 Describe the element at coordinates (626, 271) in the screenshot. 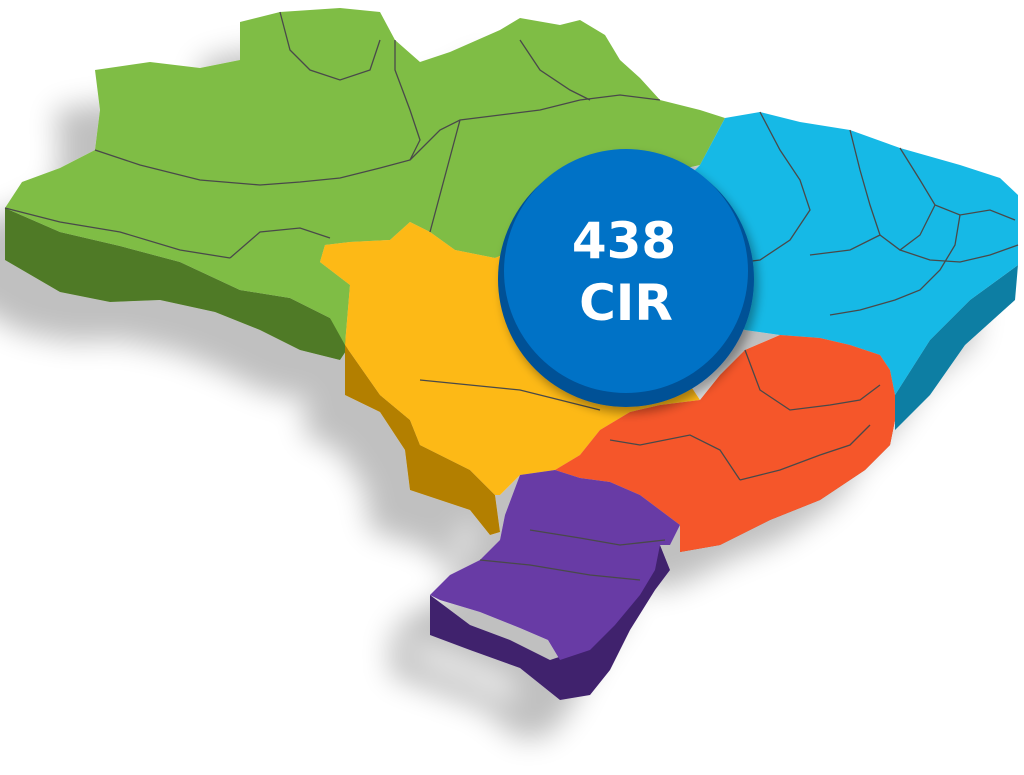

I see `badge-circle` at that location.